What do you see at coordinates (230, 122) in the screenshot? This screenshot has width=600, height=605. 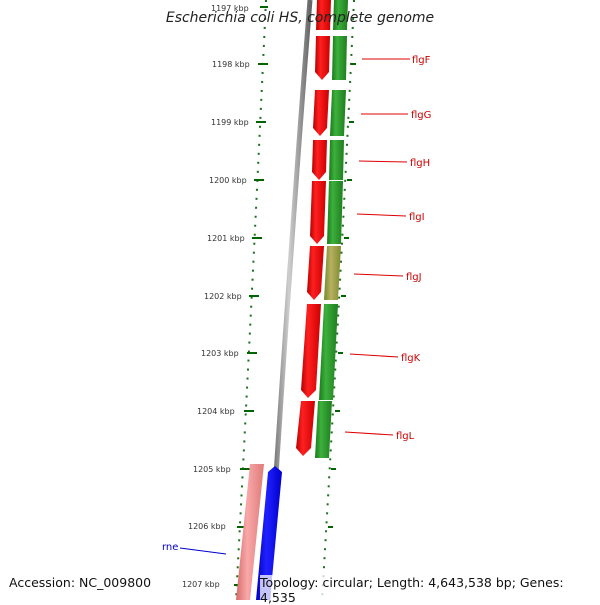 I see `ruler-label-1199: 1199 kbp` at bounding box center [230, 122].